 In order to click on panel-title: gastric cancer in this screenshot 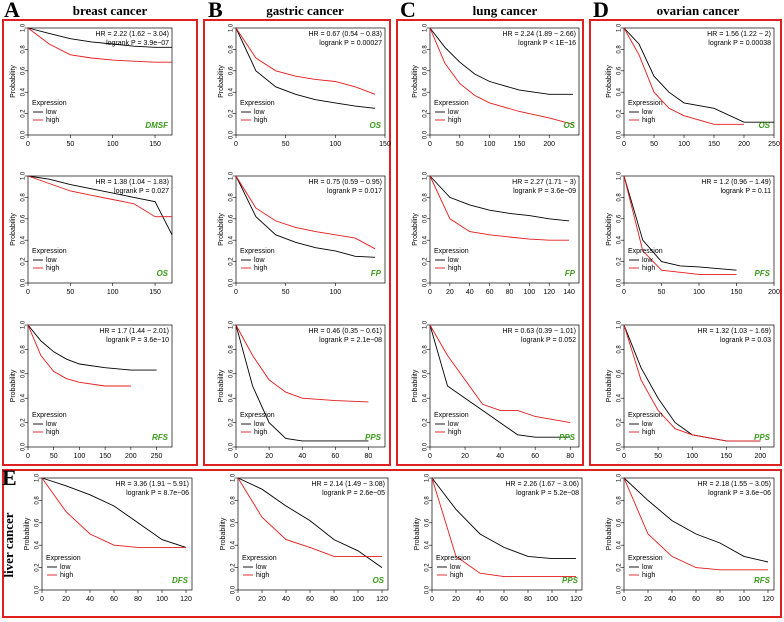, I will do `click(305, 10)`.